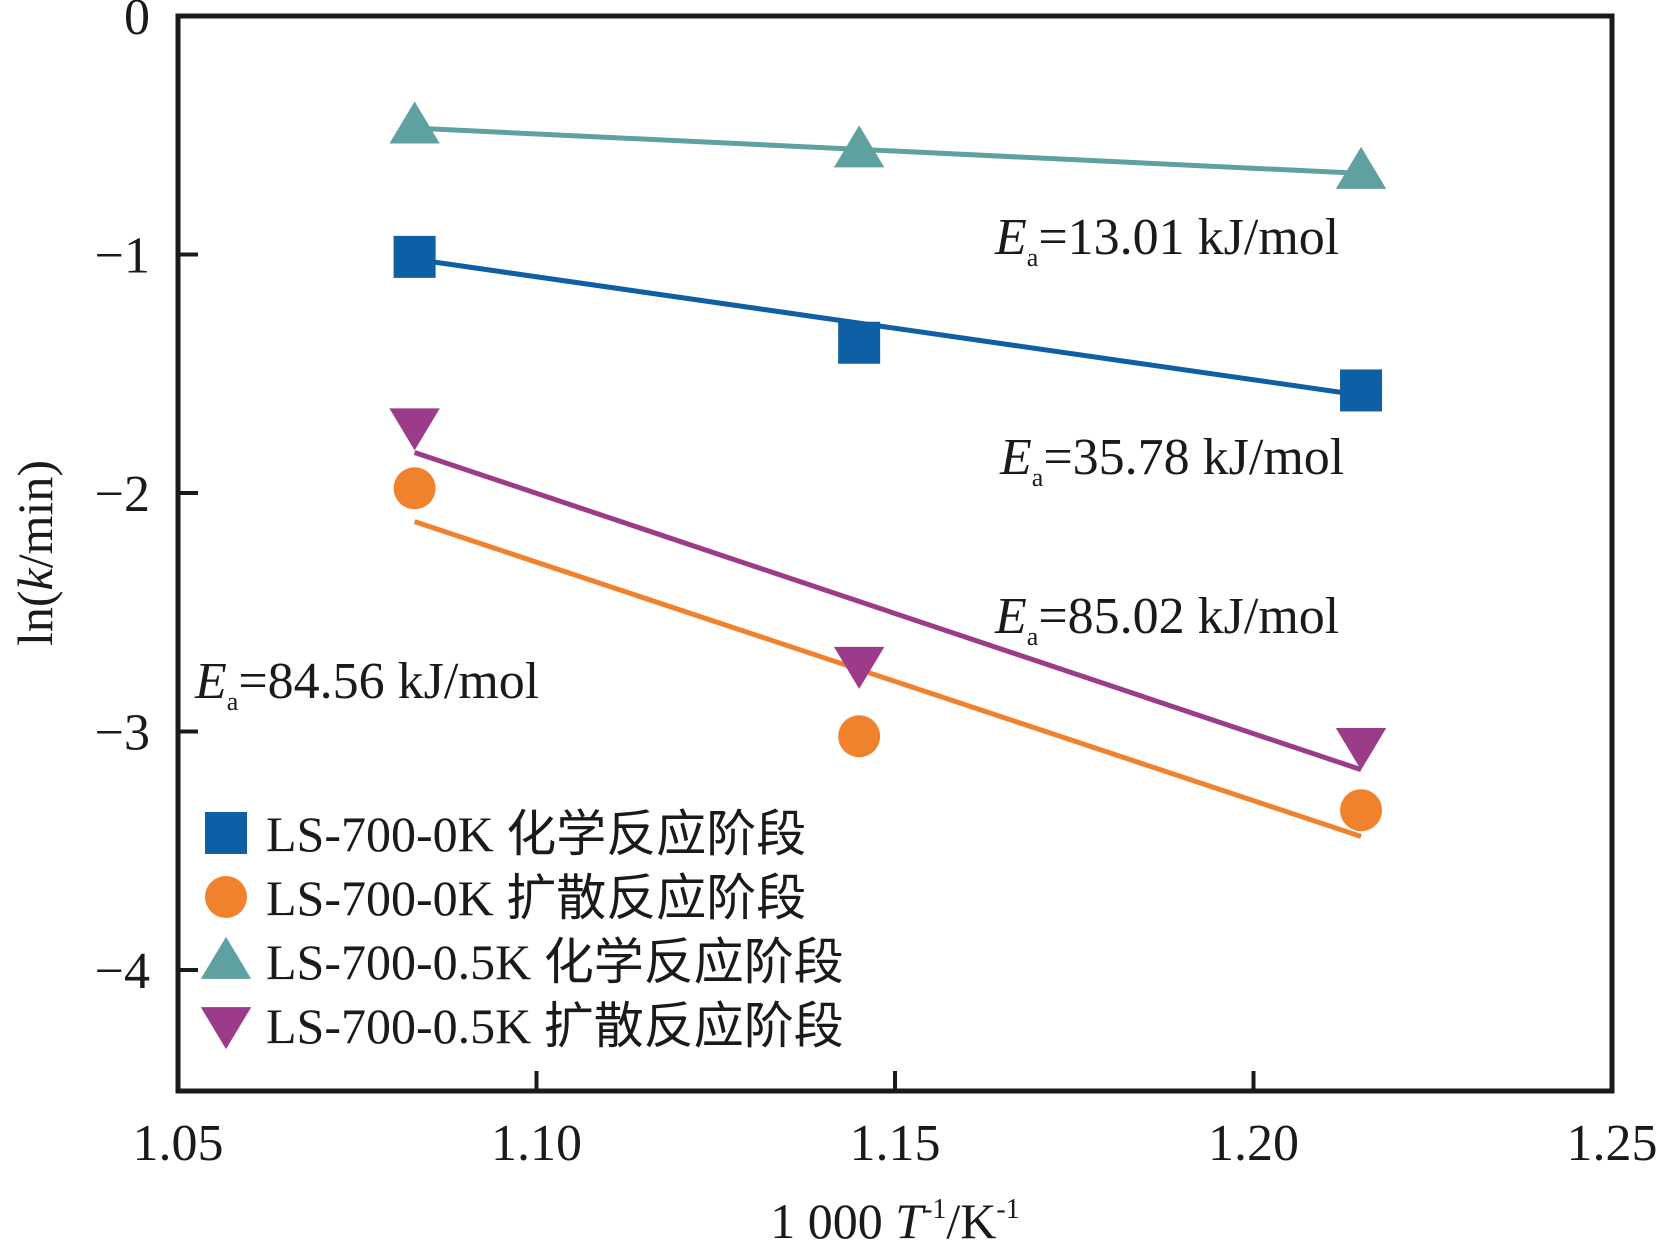 The width and height of the screenshot is (1672, 1246). Describe the element at coordinates (888, 327) in the screenshot. I see `fit-line-square` at that location.